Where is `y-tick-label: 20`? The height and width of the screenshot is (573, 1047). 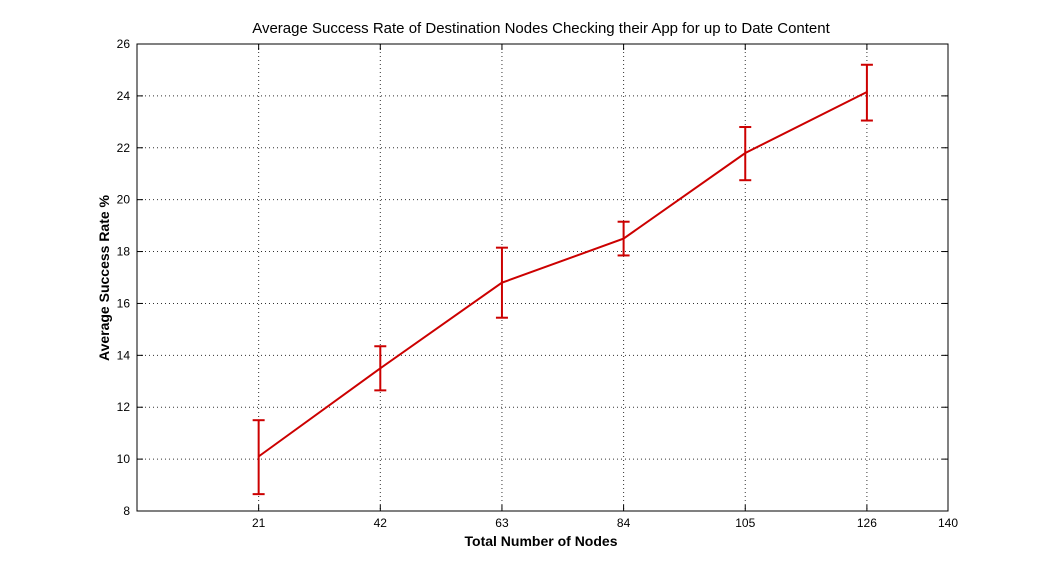
y-tick-label: 20 is located at coordinates (124, 200).